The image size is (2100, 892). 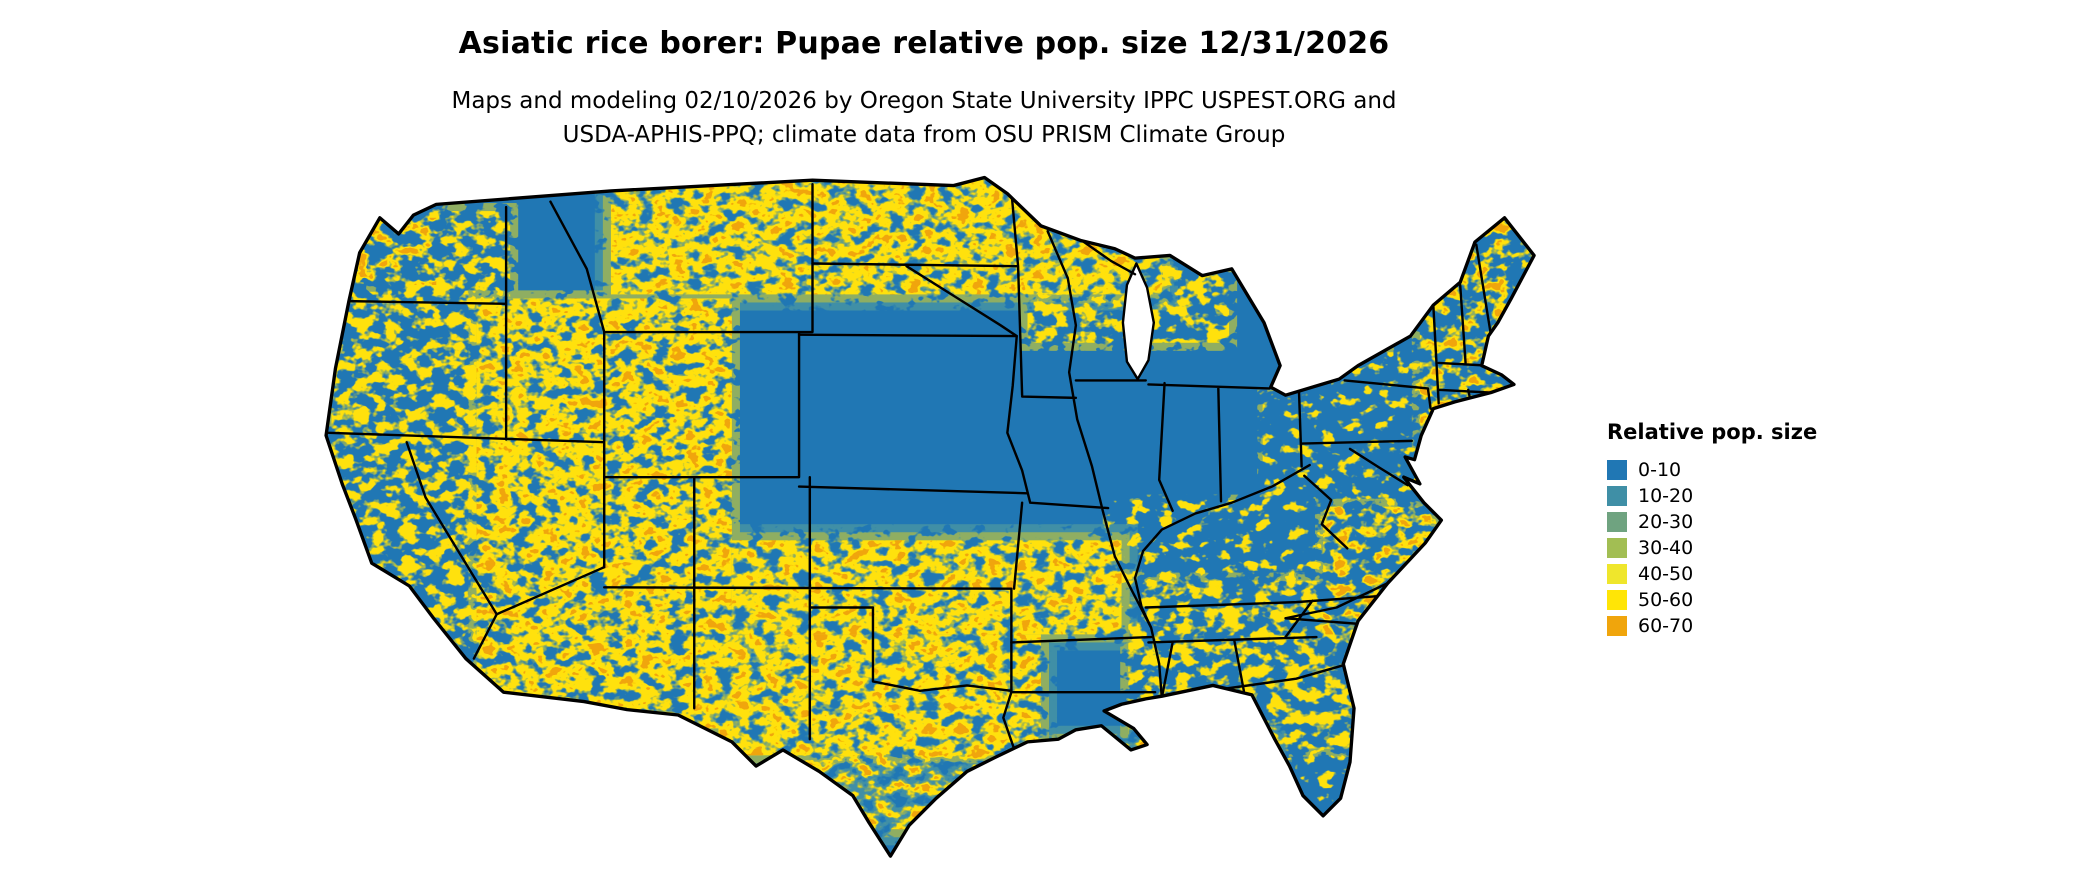 I want to click on legend-label: 40-50, so click(x=1666, y=574).